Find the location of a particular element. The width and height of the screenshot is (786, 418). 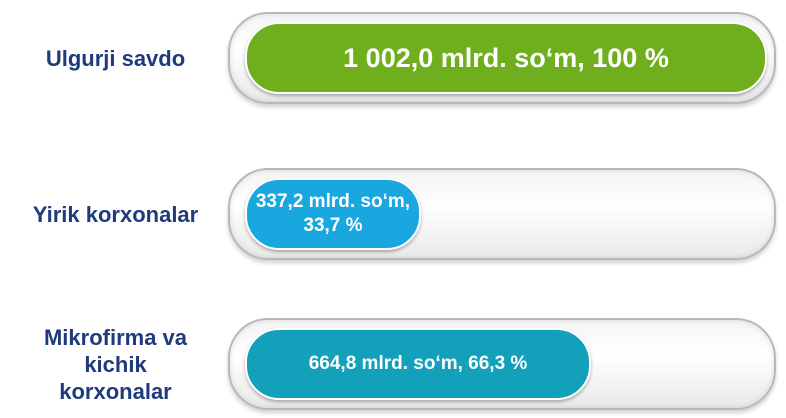

bar: 337,2 mlrd. so‘m, 33,7 % is located at coordinates (333, 214).